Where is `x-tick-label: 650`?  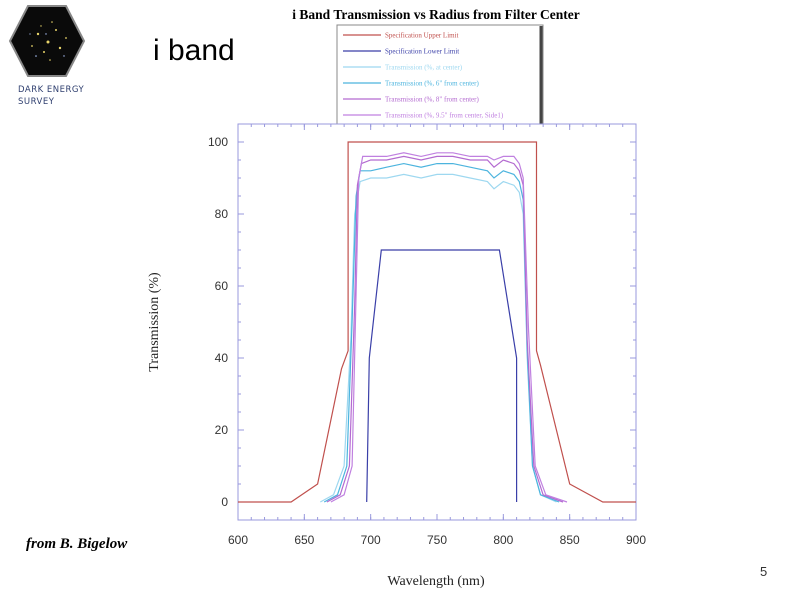 x-tick-label: 650 is located at coordinates (304, 540).